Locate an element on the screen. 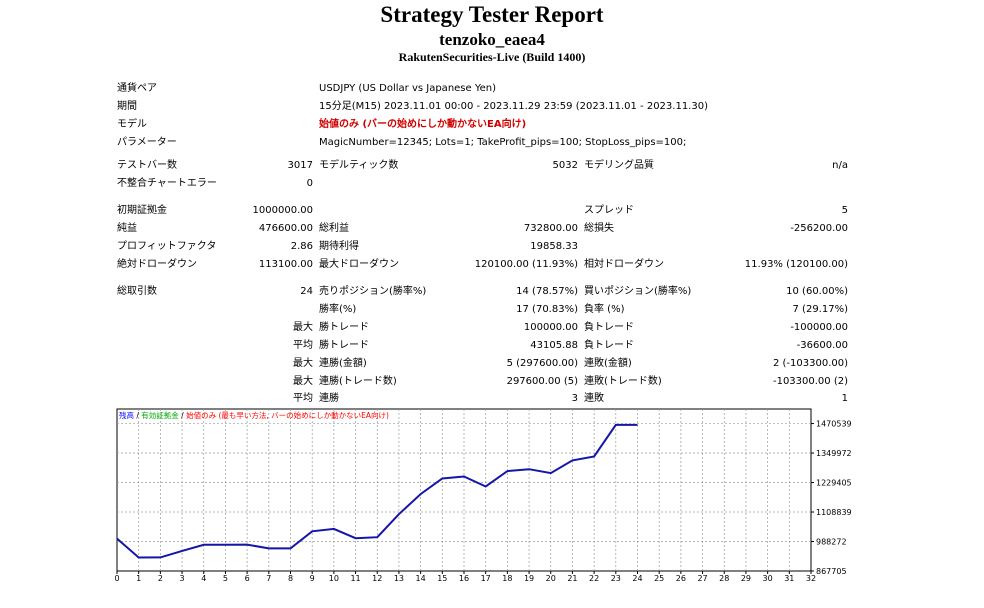  x-tick-label: 22 is located at coordinates (594, 578).